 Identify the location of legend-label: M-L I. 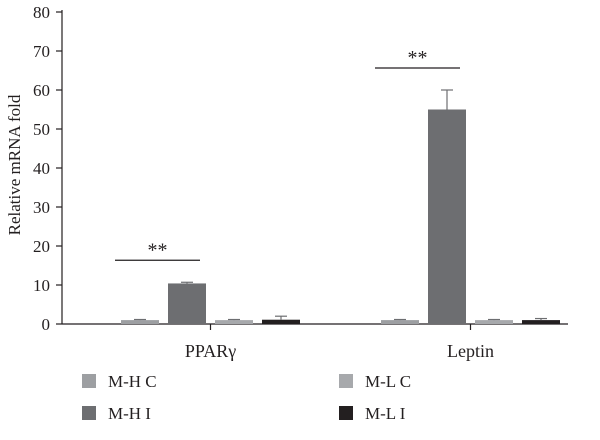
(385, 413).